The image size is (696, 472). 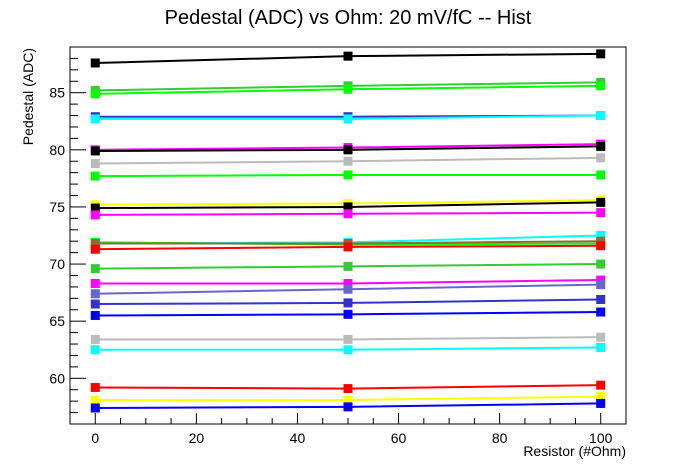 I want to click on x-axis-label: Resistor (#Ohm), so click(x=574, y=451).